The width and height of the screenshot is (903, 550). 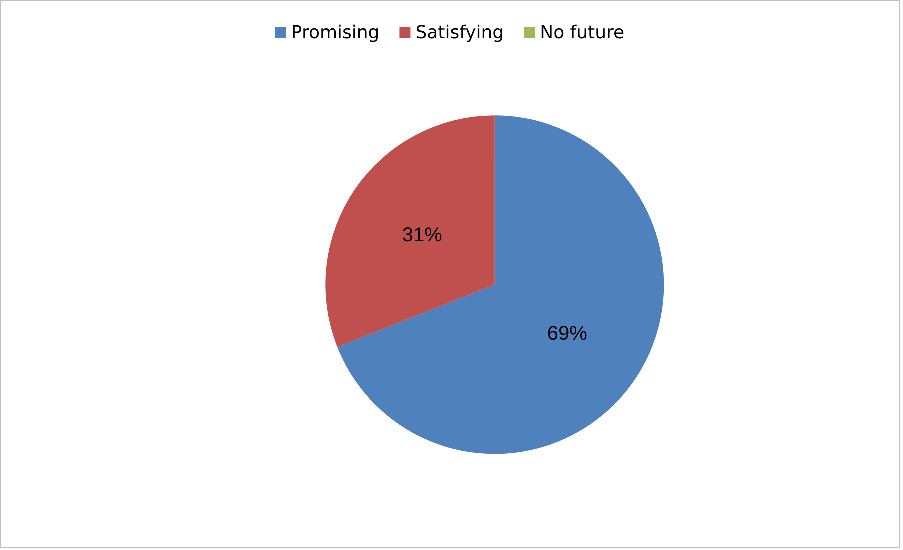 What do you see at coordinates (335, 33) in the screenshot?
I see `legend-label: Promising` at bounding box center [335, 33].